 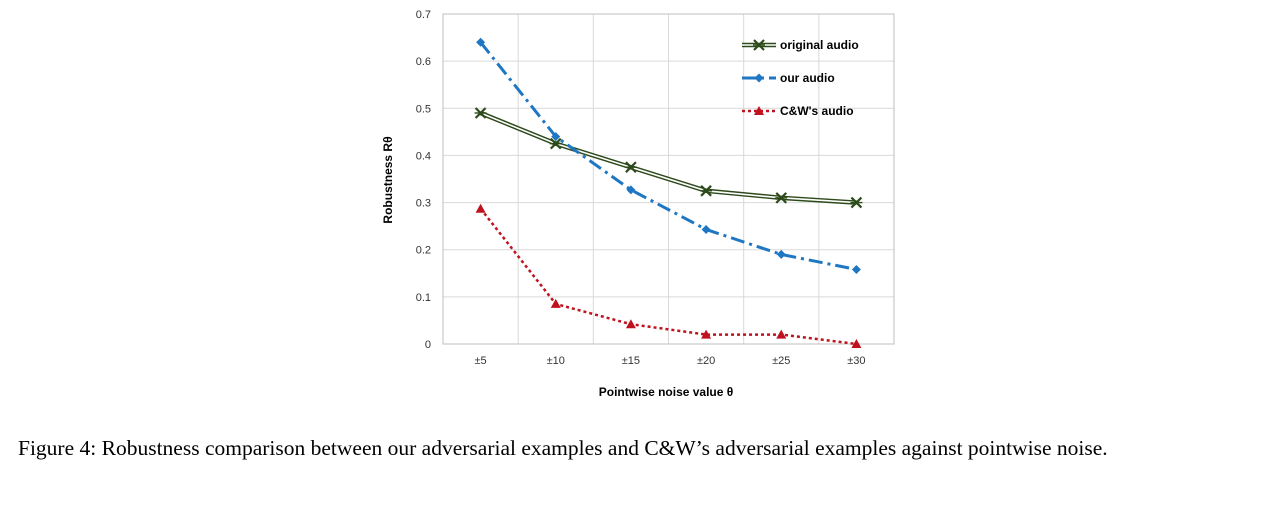 What do you see at coordinates (759, 110) in the screenshot?
I see `legend-marker-cw-audio` at bounding box center [759, 110].